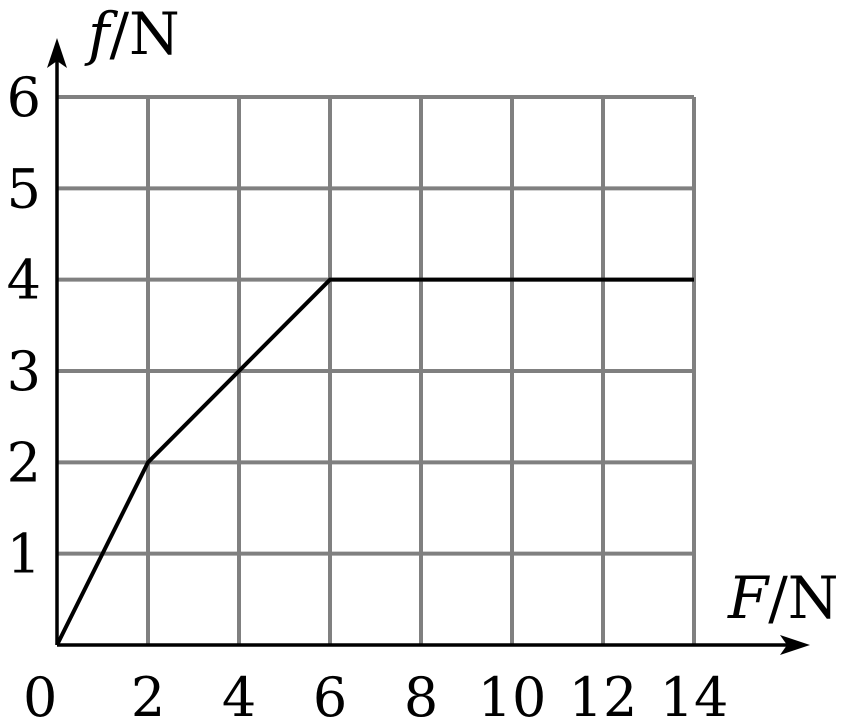 The image size is (850, 721). I want to click on x-tick-label: 8, so click(421, 693).